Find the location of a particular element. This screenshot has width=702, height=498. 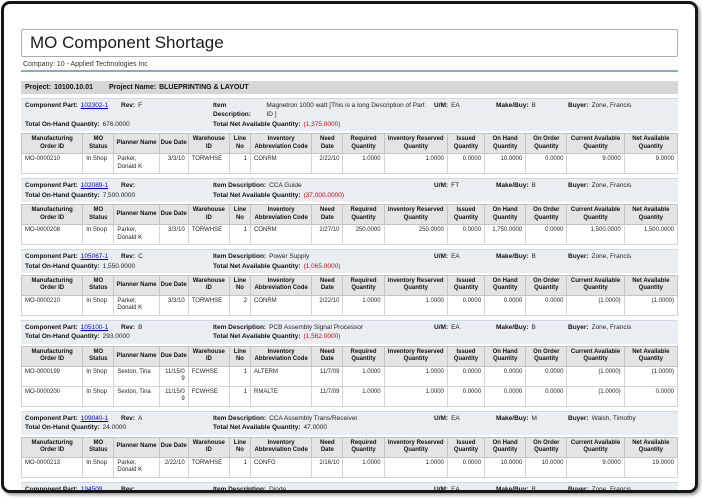

table-cell: MO-0000210 is located at coordinates (52, 305).